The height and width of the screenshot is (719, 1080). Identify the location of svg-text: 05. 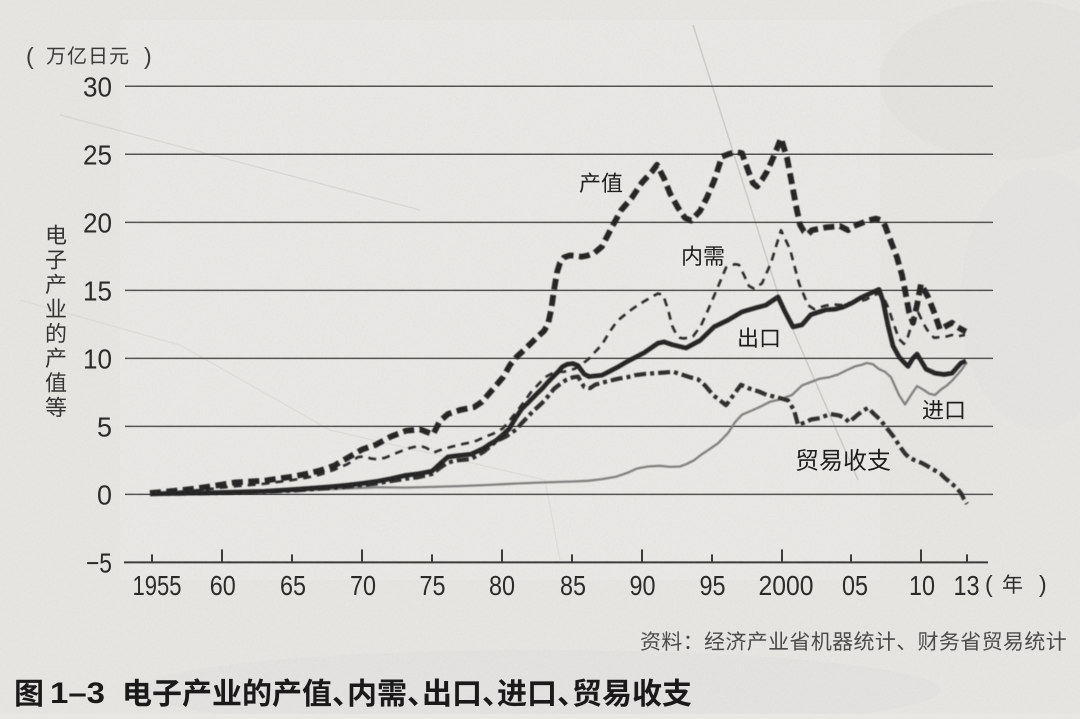
(855, 585).